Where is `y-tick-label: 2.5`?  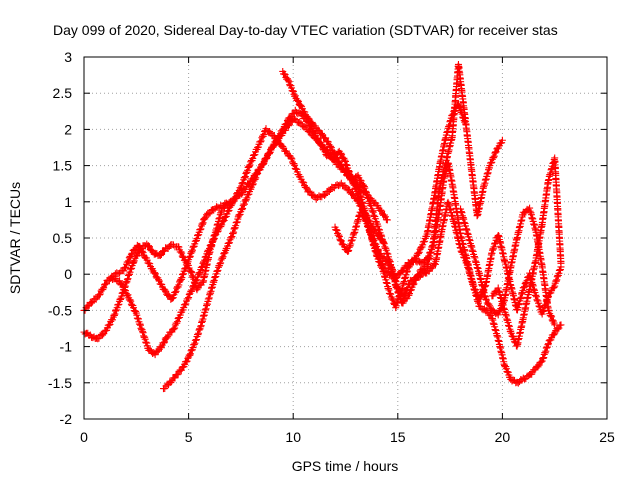
y-tick-label: 2.5 is located at coordinates (63, 93).